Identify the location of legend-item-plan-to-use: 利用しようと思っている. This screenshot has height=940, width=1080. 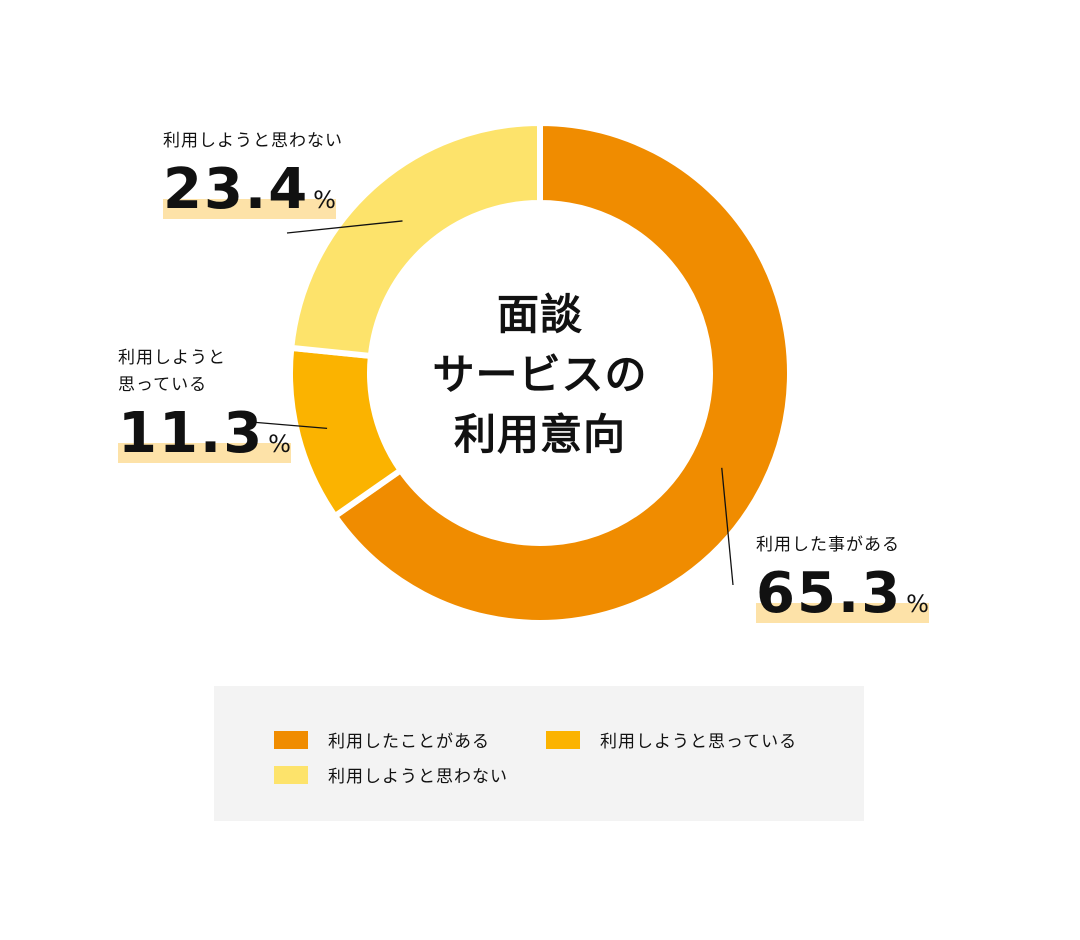
(671, 739).